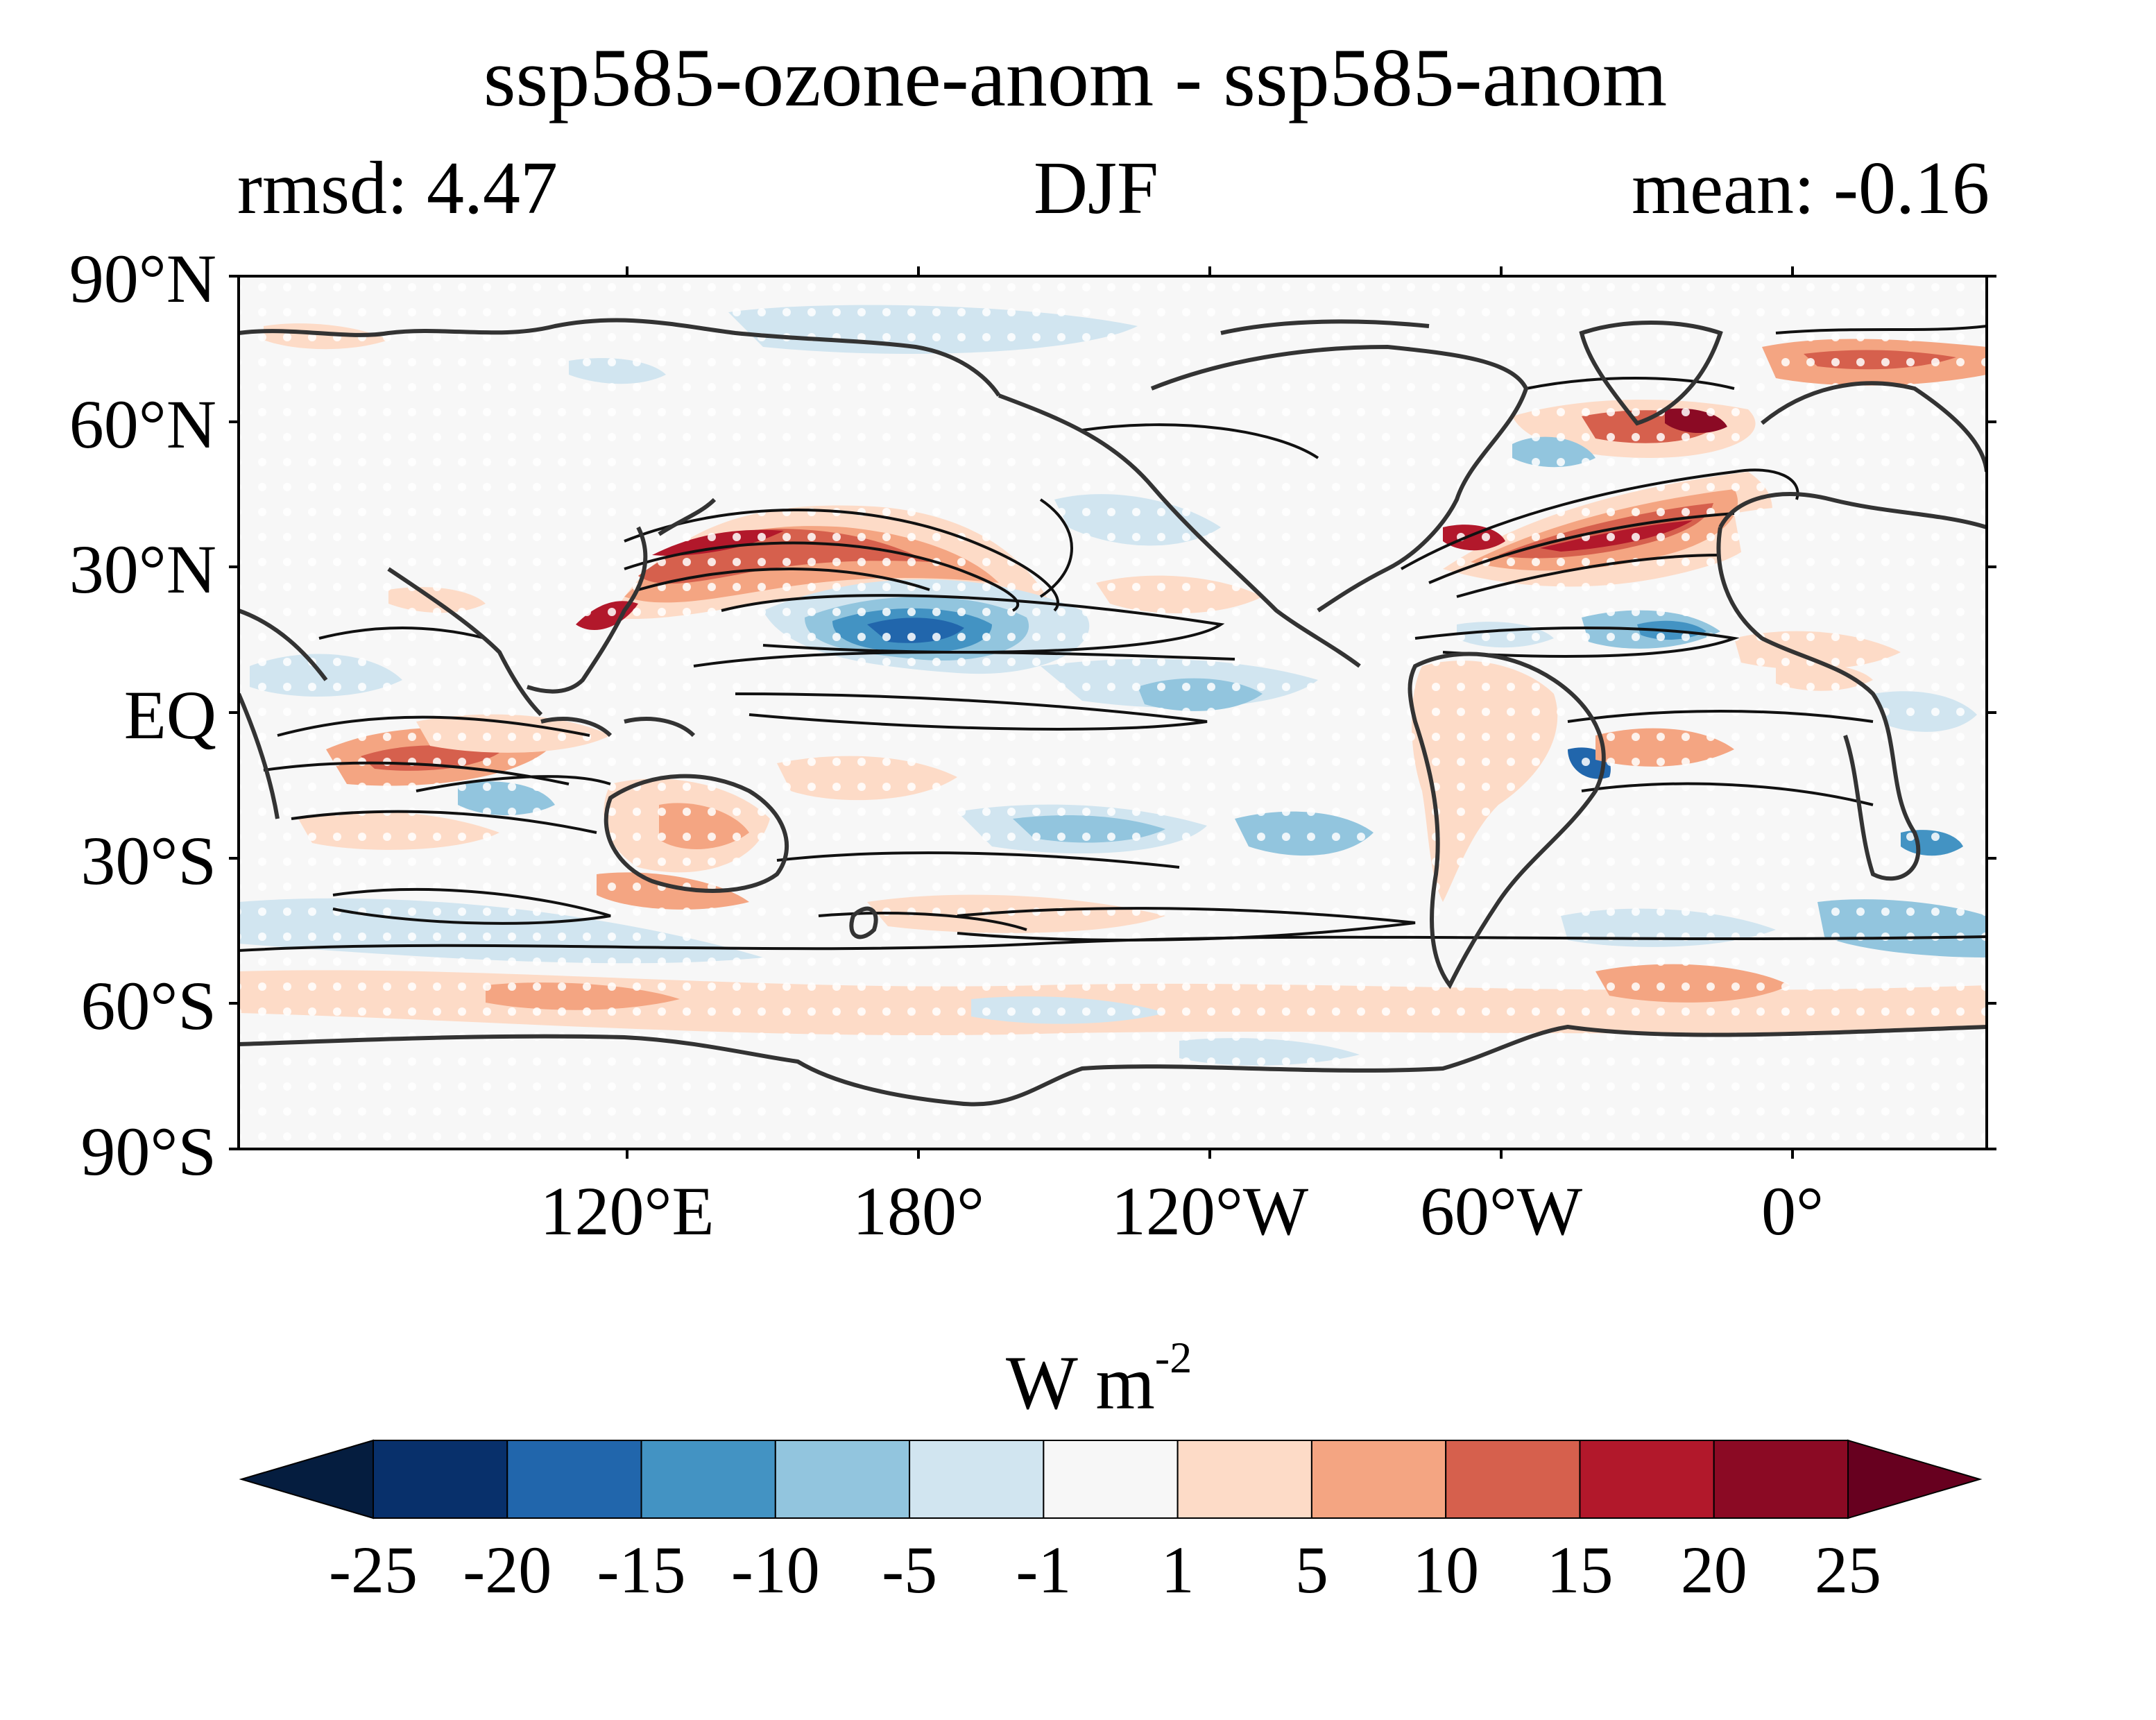 The image size is (2156, 1720). Describe the element at coordinates (148, 860) in the screenshot. I see `lat-tick-label: 30°S` at that location.